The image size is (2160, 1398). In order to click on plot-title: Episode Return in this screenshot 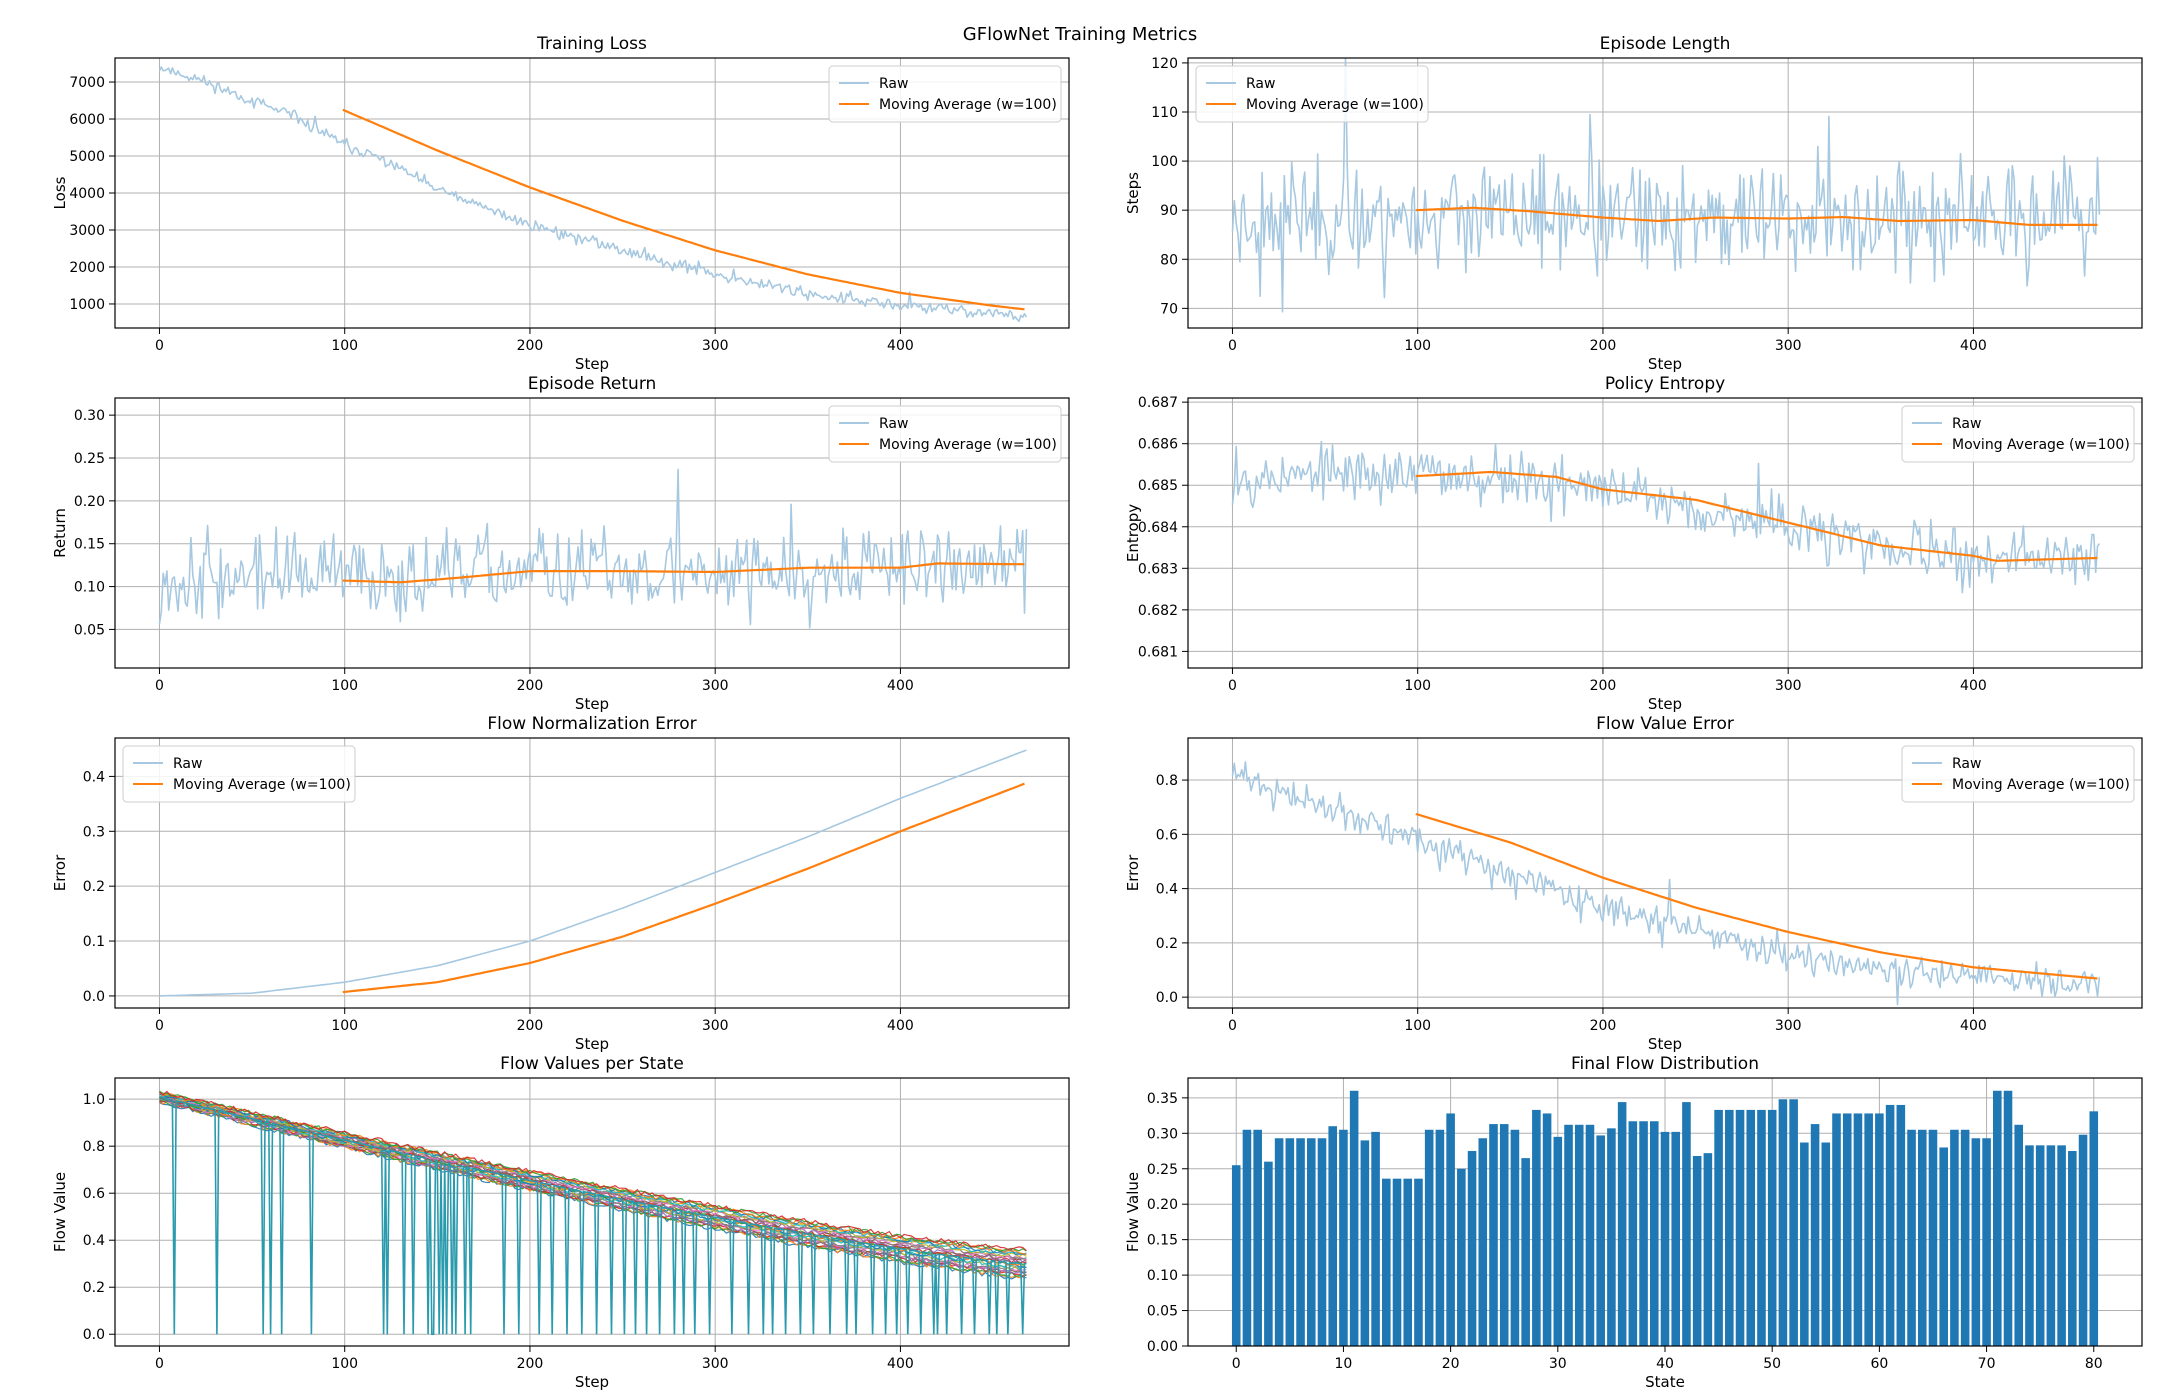, I will do `click(592, 384)`.